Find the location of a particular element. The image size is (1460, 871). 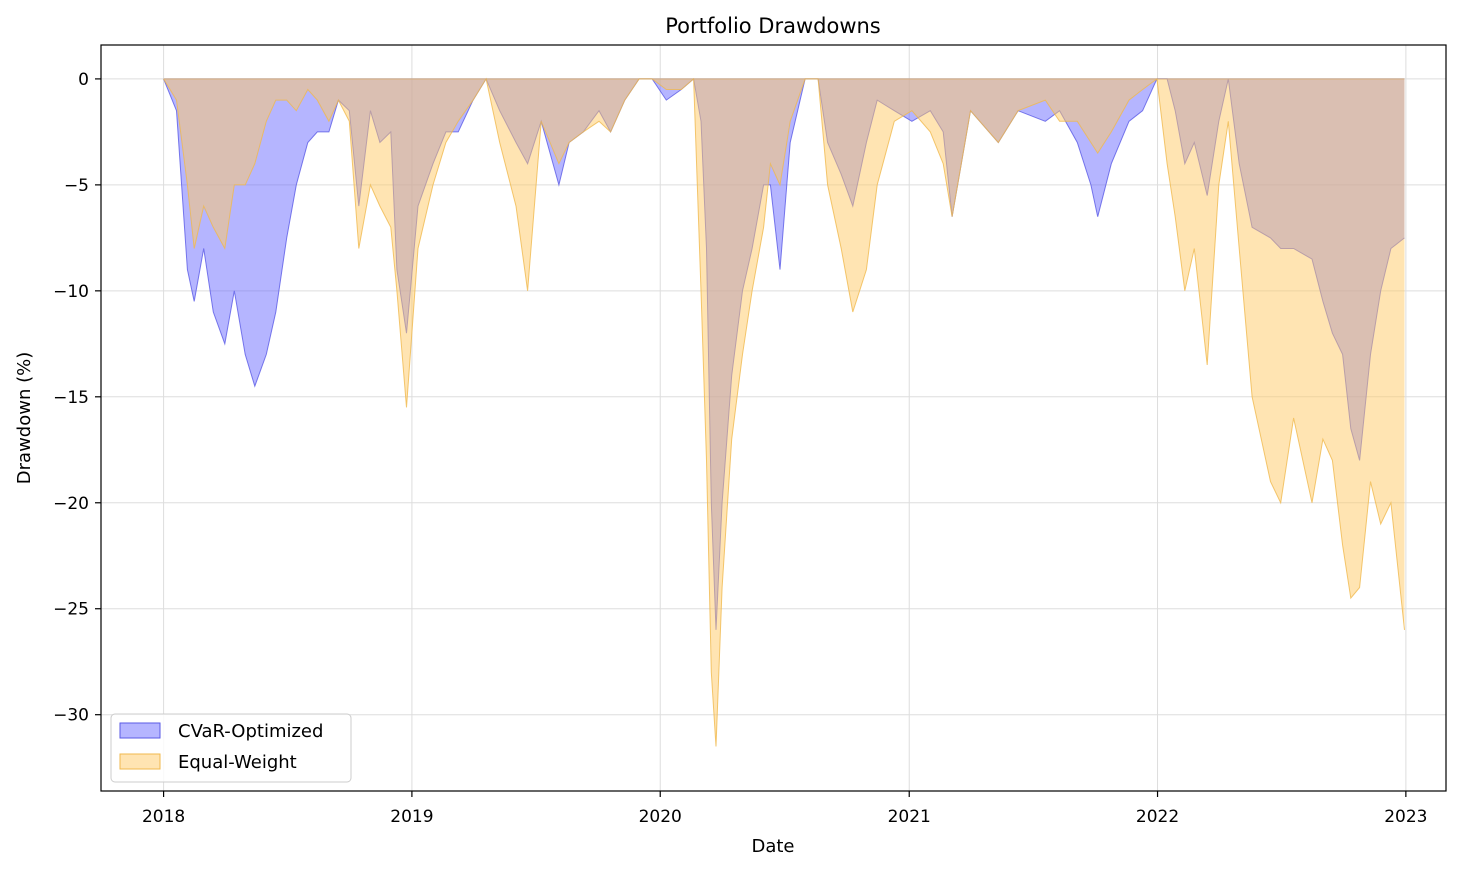

legend-label: CVaR-Optimized is located at coordinates (250, 731).